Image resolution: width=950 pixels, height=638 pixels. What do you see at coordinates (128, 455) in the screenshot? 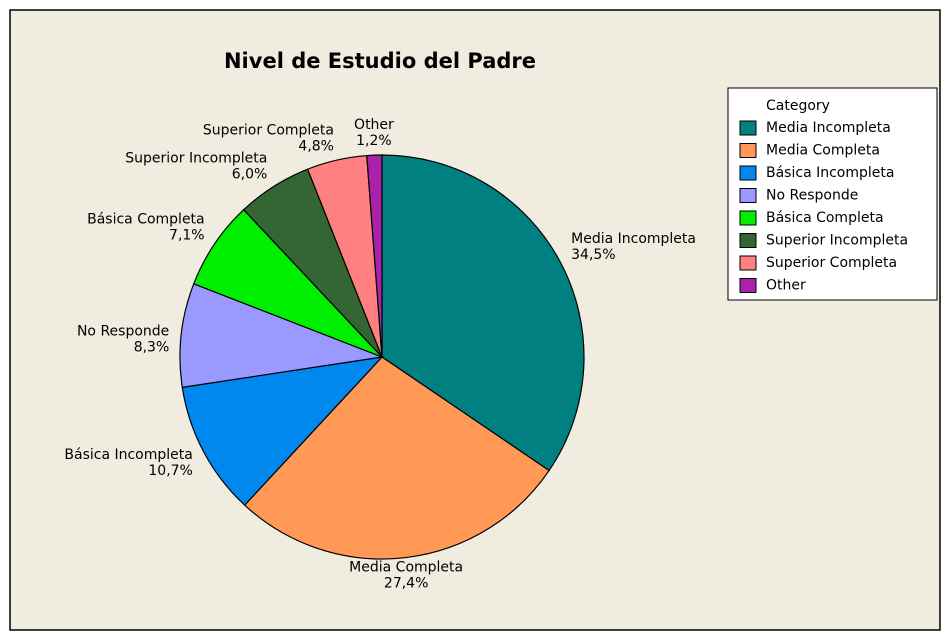
I see `slice-label: Básica Incompleta` at bounding box center [128, 455].